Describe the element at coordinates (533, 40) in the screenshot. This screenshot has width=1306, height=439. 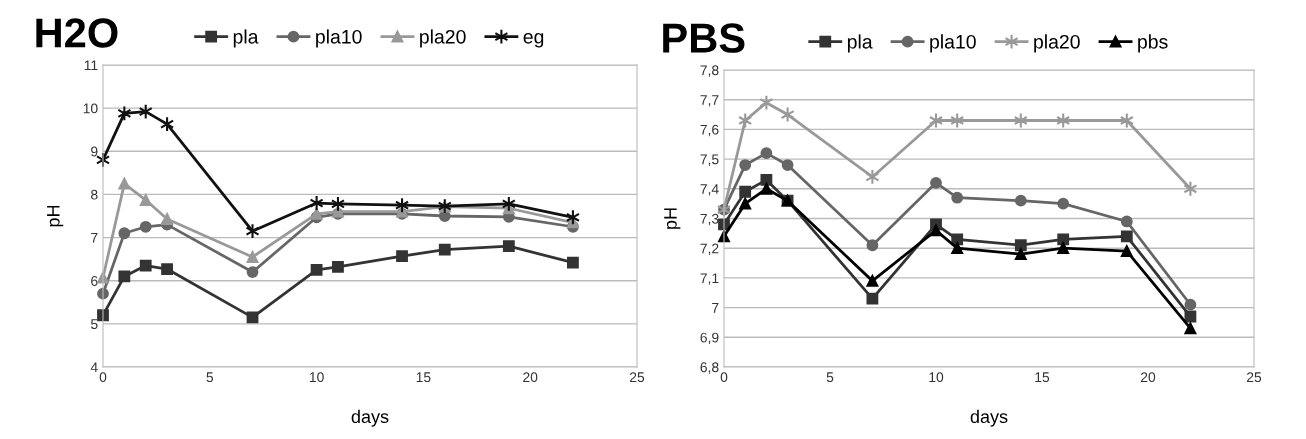
I see `legend-label: eg` at that location.